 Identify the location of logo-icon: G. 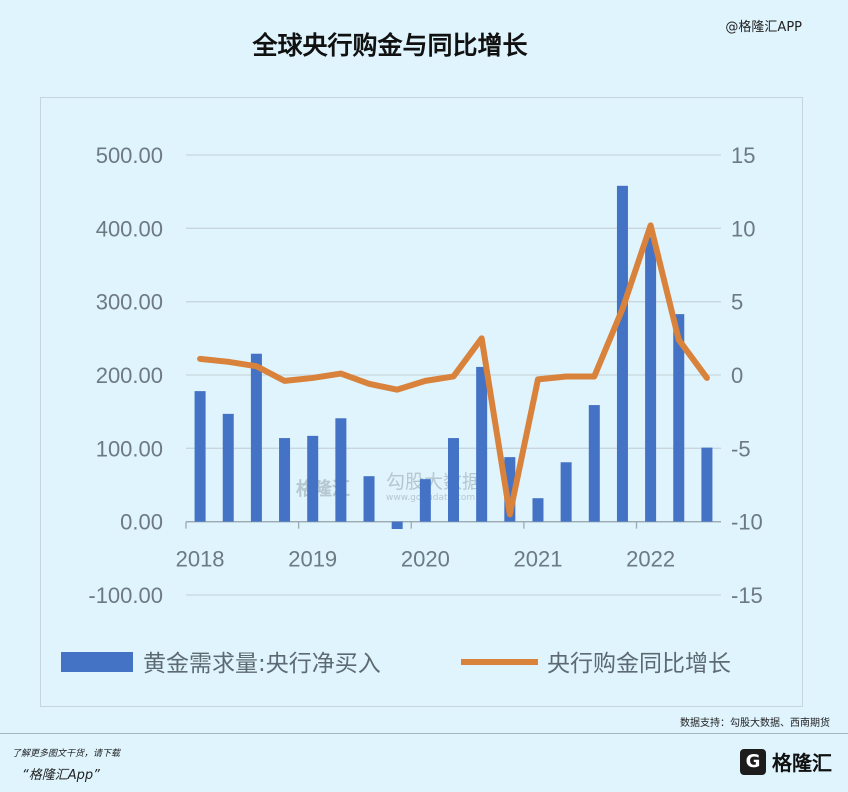
(753, 761).